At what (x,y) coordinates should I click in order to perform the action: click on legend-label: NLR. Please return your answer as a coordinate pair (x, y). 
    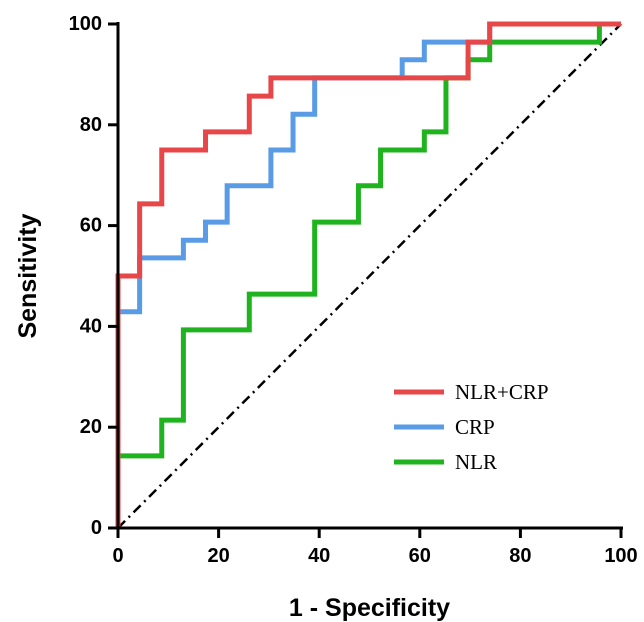
    Looking at the image, I should click on (476, 462).